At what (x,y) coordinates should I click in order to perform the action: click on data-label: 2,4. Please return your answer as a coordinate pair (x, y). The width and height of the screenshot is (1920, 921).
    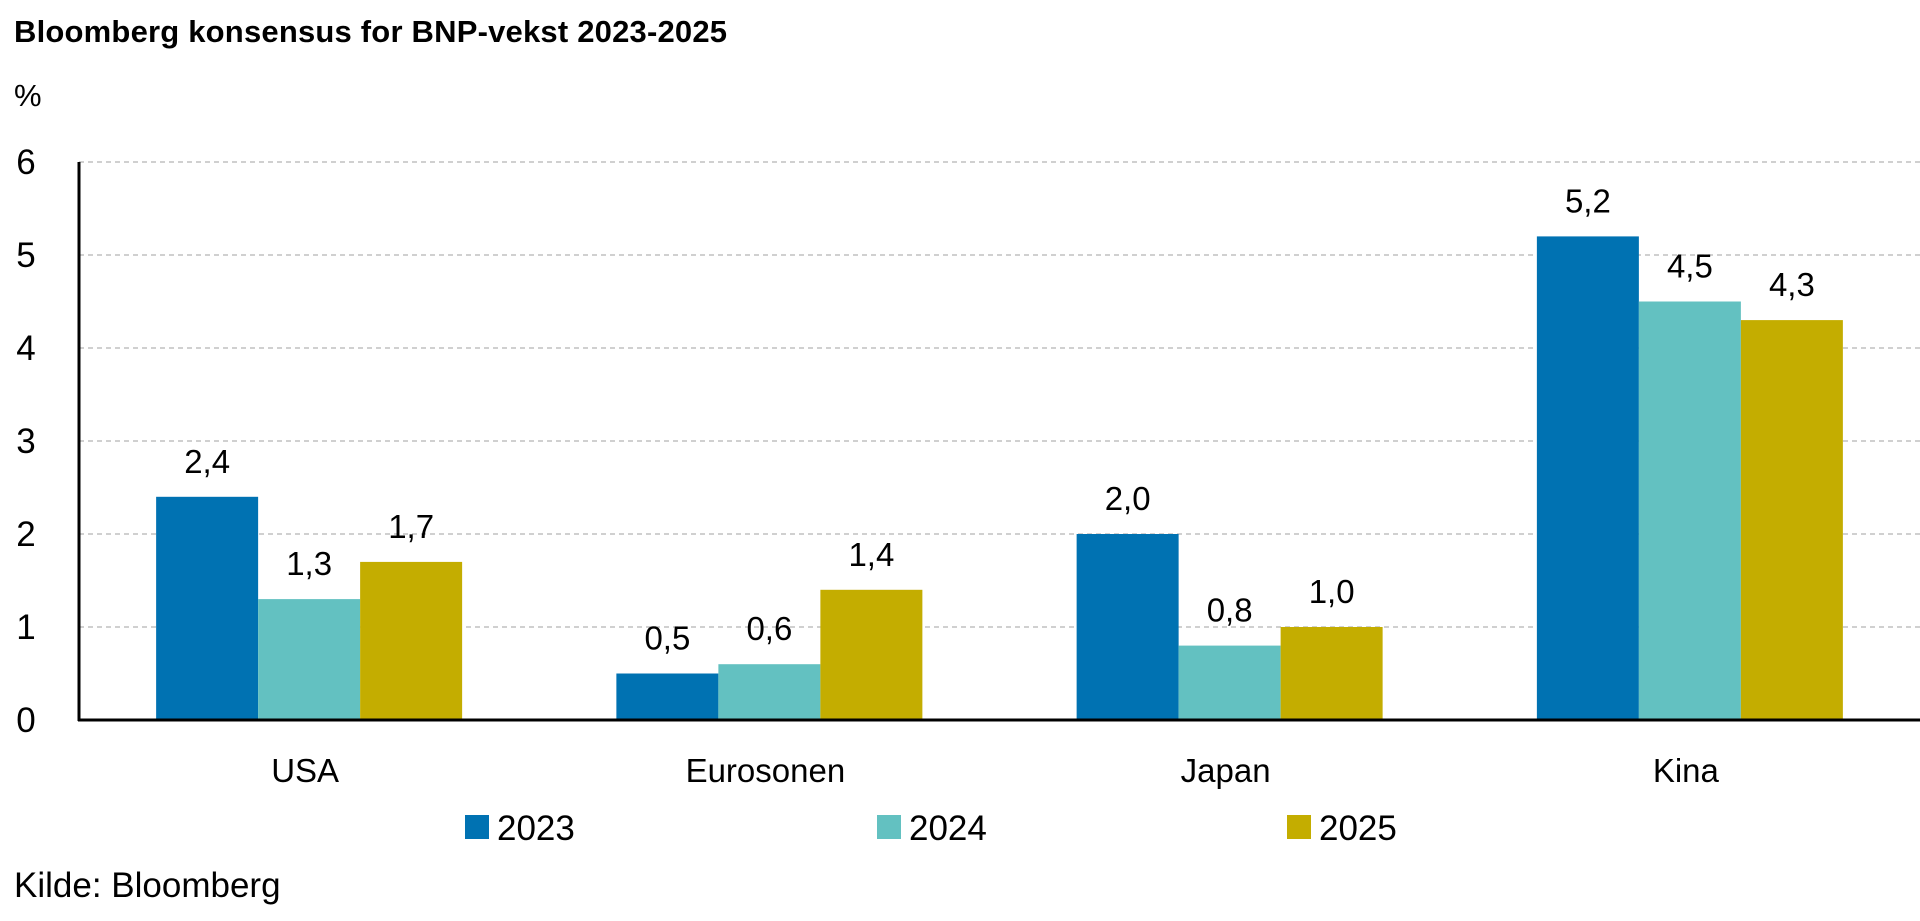
    Looking at the image, I should click on (207, 461).